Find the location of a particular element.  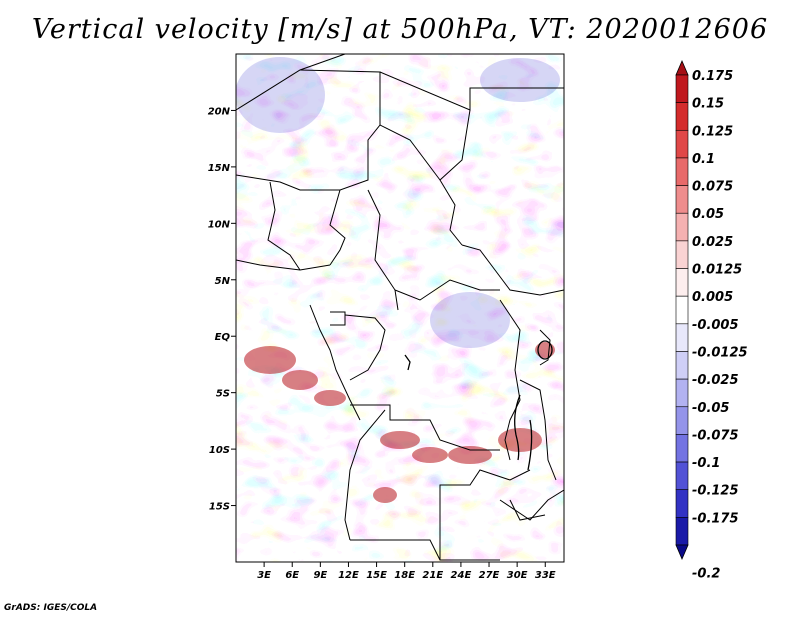

x-tick-label: 30E is located at coordinates (517, 575).